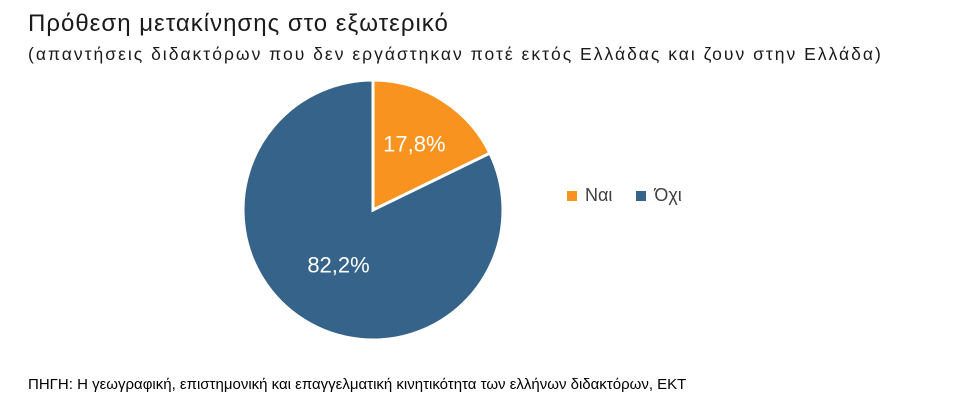  I want to click on legend-item-yes: Ναι, so click(589, 195).